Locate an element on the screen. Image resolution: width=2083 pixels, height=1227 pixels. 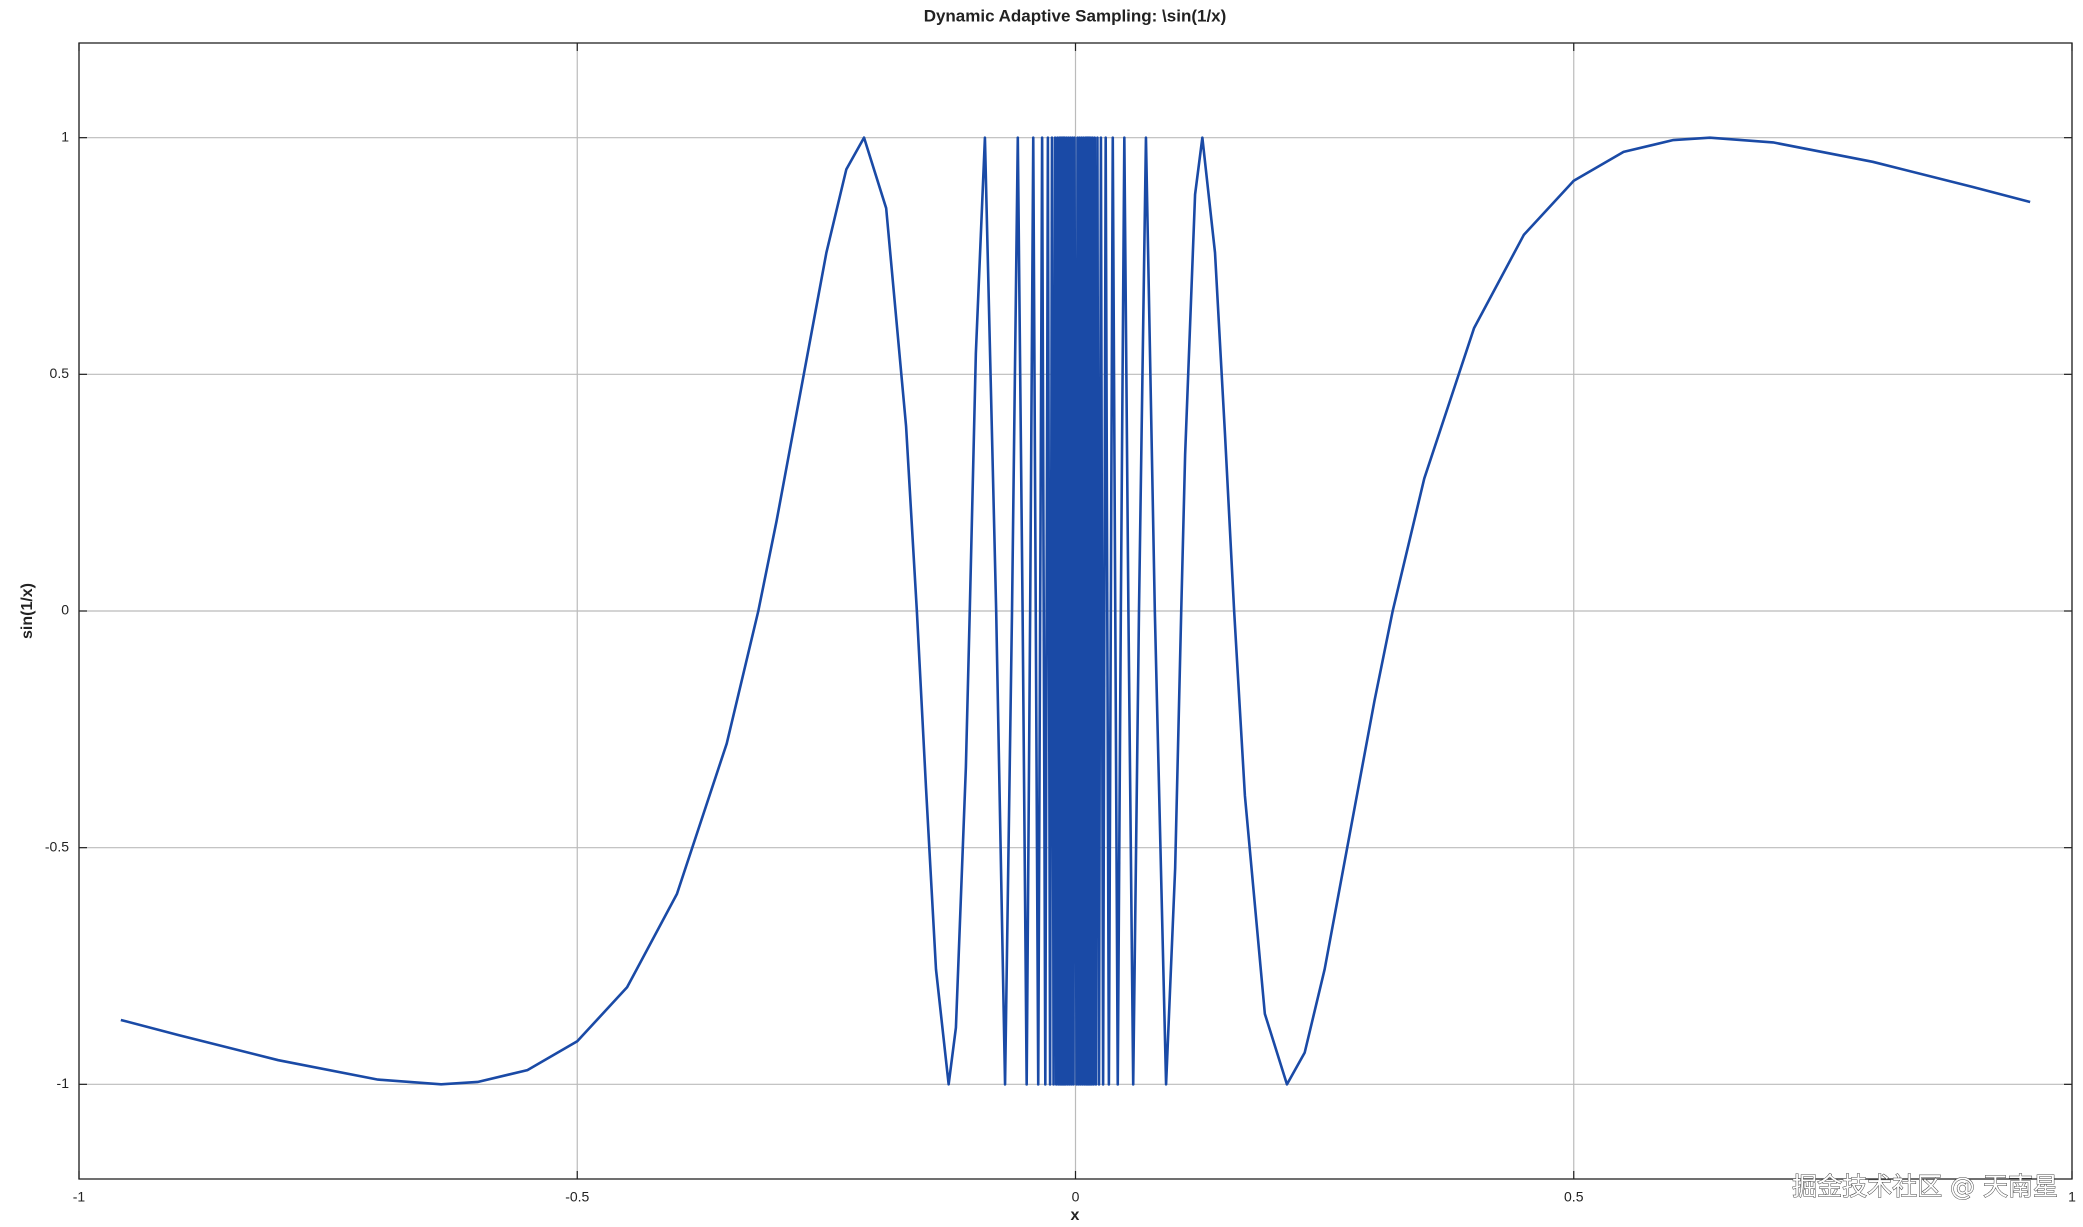
chart-title: Dynamic Adaptive Sampling: \sin(1/x) is located at coordinates (1075, 15).